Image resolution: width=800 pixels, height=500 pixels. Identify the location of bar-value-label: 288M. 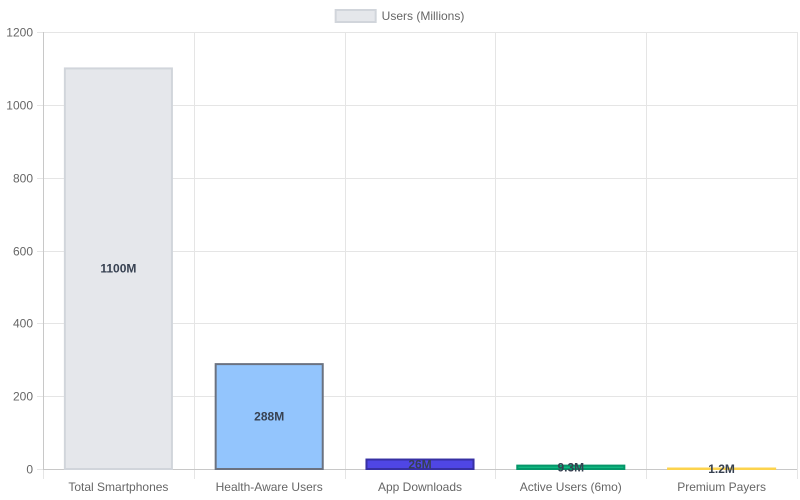
(269, 417).